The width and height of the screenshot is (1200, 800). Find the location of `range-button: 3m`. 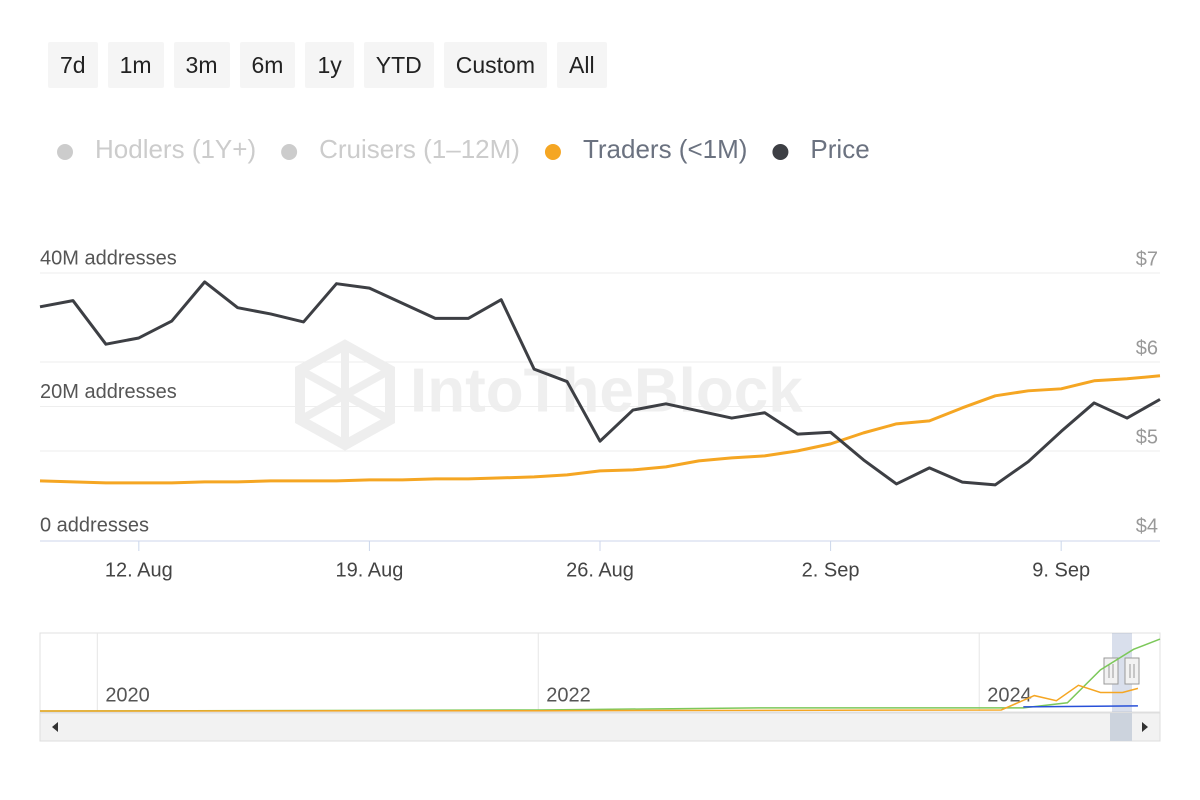

range-button: 3m is located at coordinates (201, 65).